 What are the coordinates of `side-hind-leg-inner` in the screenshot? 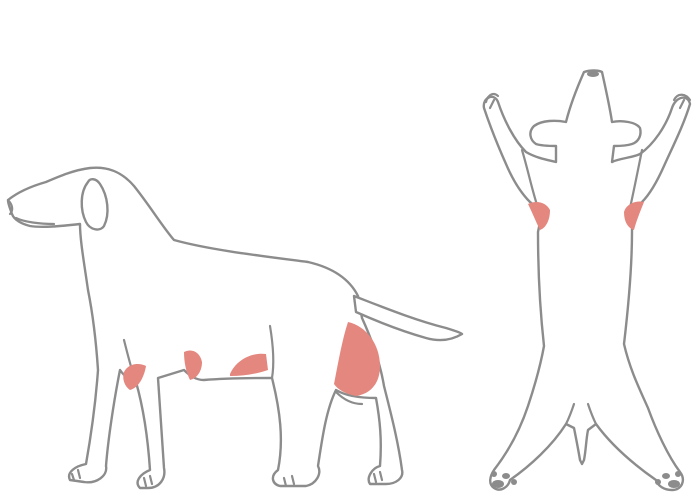 It's located at (271, 352).